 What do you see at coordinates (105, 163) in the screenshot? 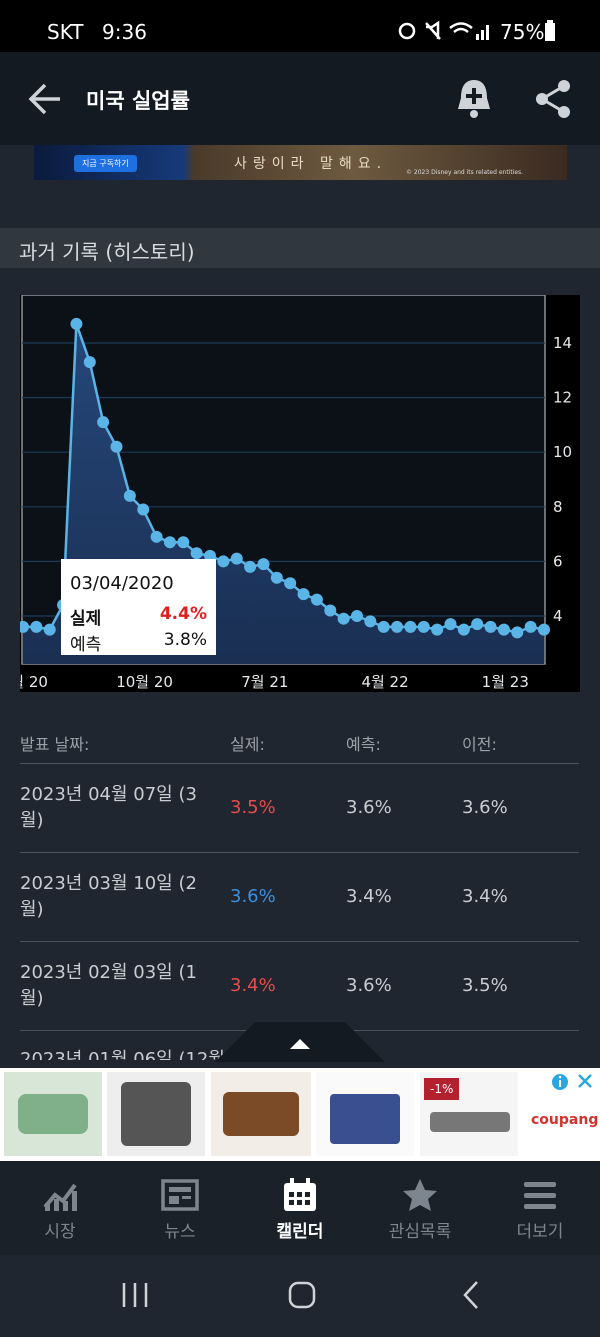
I see `ad-button: 지금 구독하기` at bounding box center [105, 163].